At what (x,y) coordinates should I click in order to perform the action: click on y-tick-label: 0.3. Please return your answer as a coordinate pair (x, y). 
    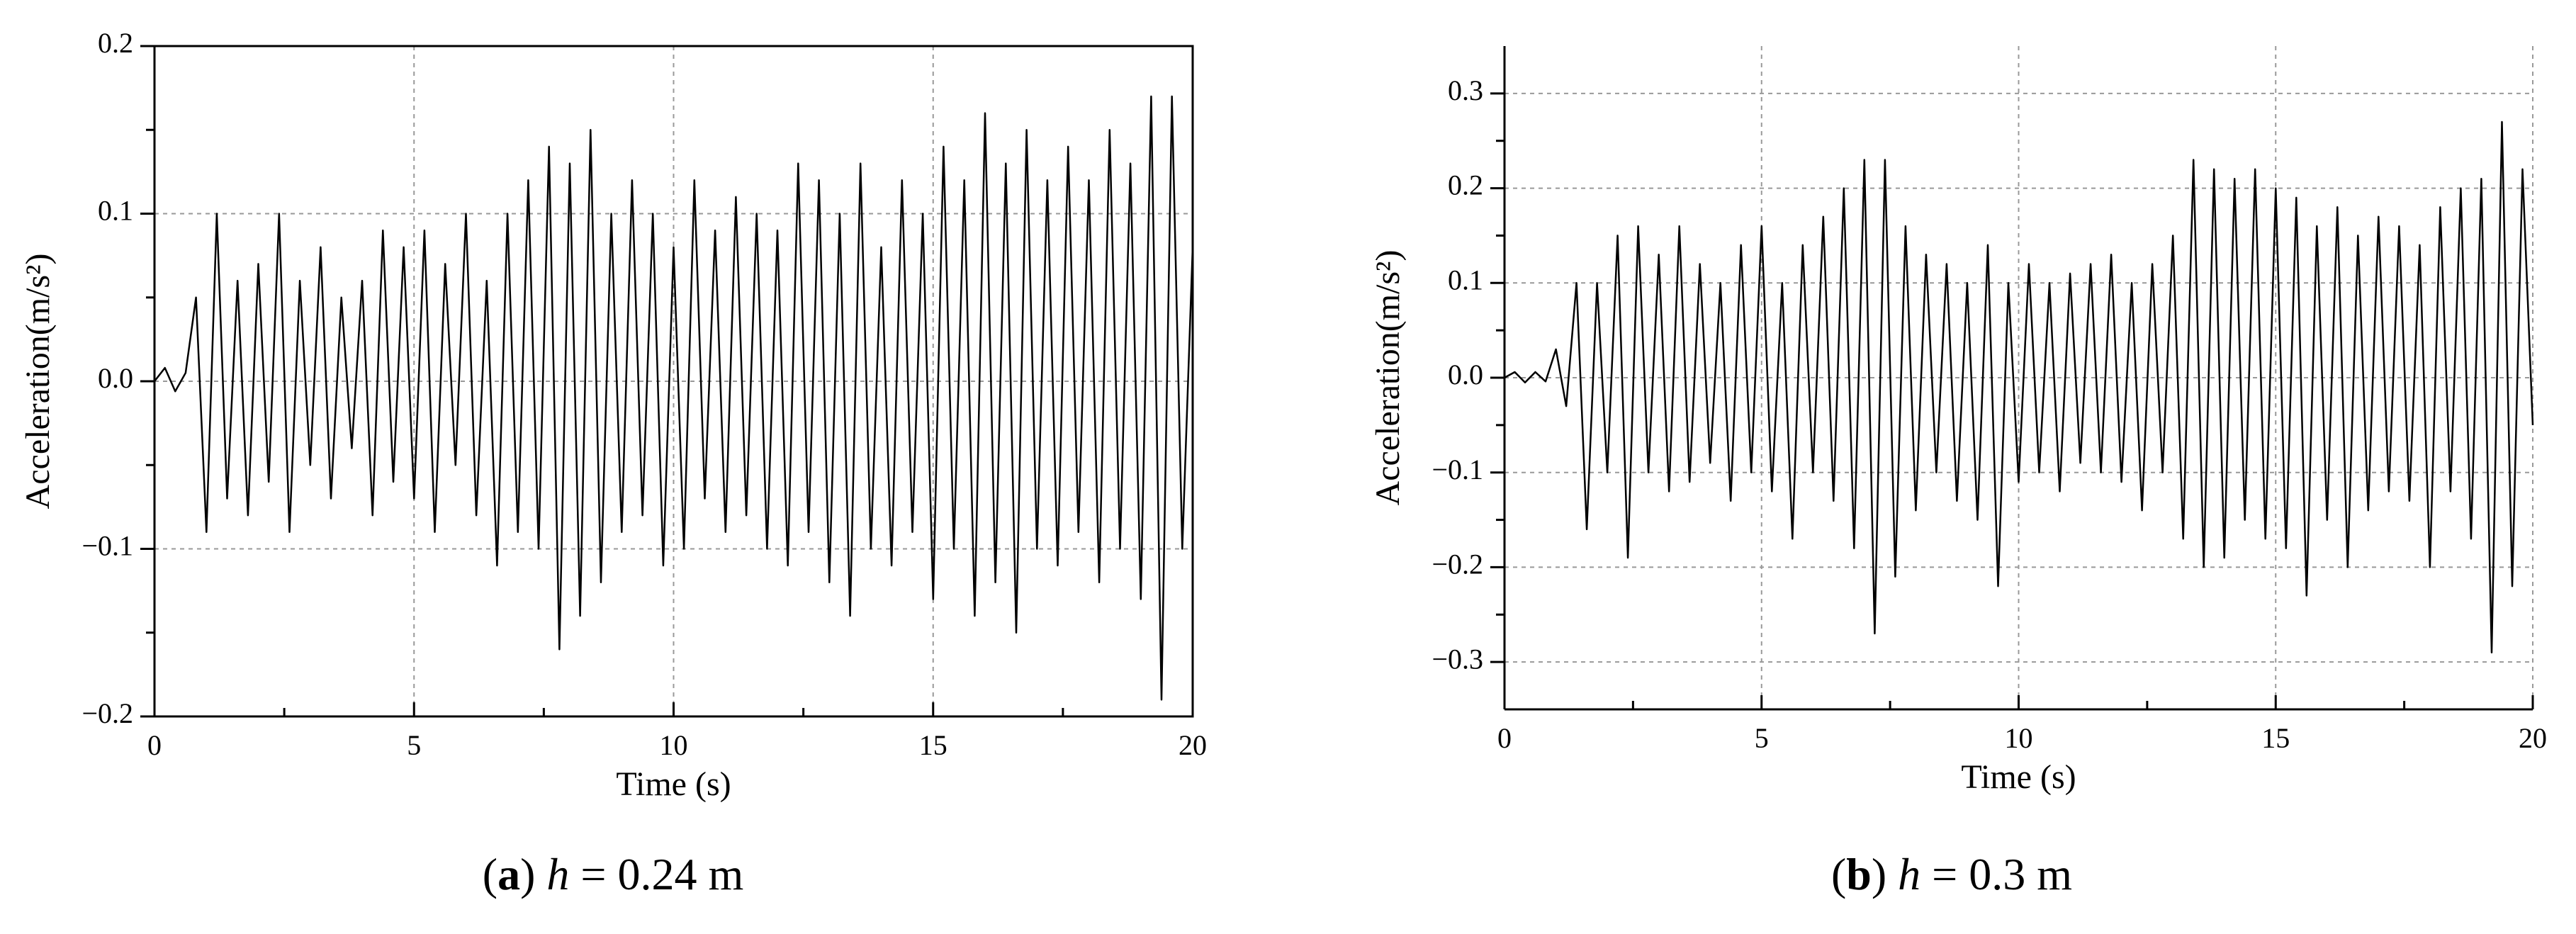
    Looking at the image, I should click on (1465, 90).